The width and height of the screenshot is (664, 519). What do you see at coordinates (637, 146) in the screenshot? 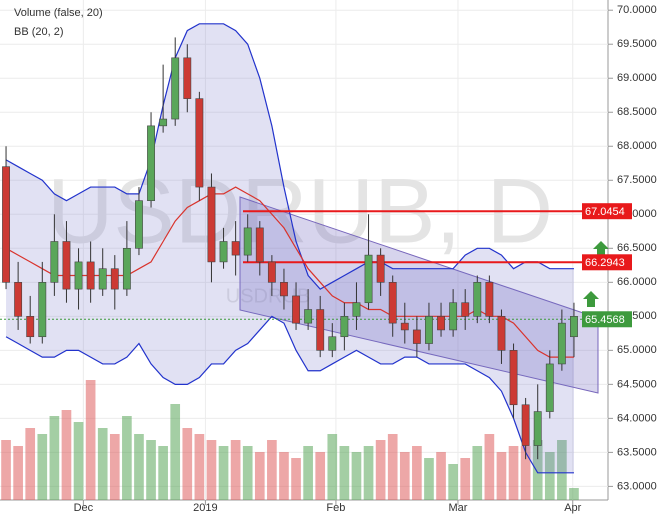
I see `y-tick-label: 68.0000` at bounding box center [637, 146].